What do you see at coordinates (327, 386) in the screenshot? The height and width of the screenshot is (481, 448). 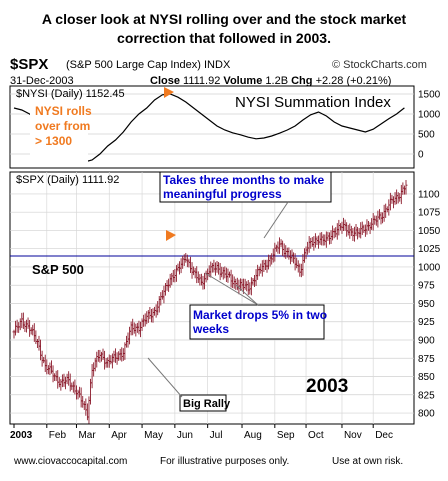 I see `year-label: 2003` at bounding box center [327, 386].